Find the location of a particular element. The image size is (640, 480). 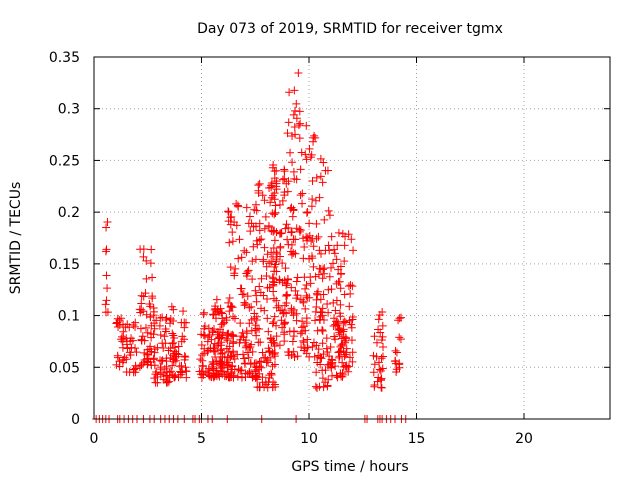

y-tick-label: 0.05 is located at coordinates (64, 368).